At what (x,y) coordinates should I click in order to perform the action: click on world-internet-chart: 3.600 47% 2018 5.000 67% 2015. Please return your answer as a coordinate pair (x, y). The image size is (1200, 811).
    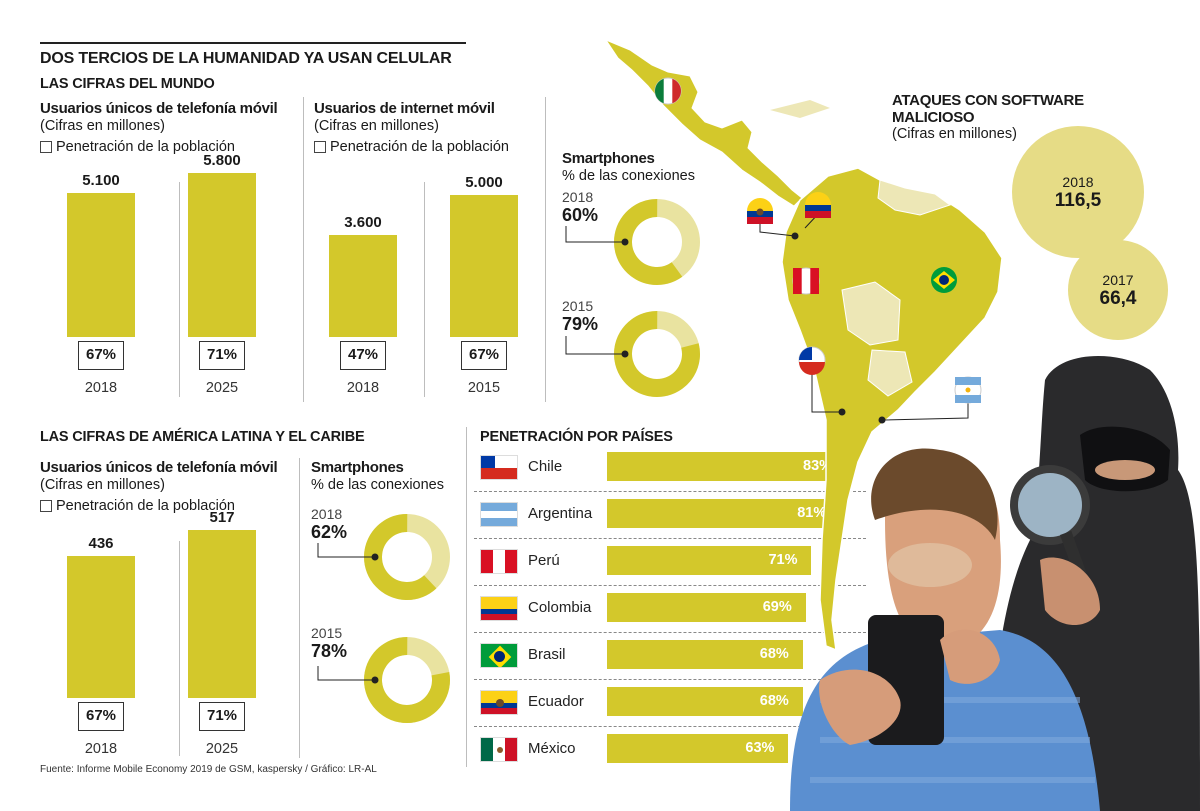
    Looking at the image, I should click on (420, 290).